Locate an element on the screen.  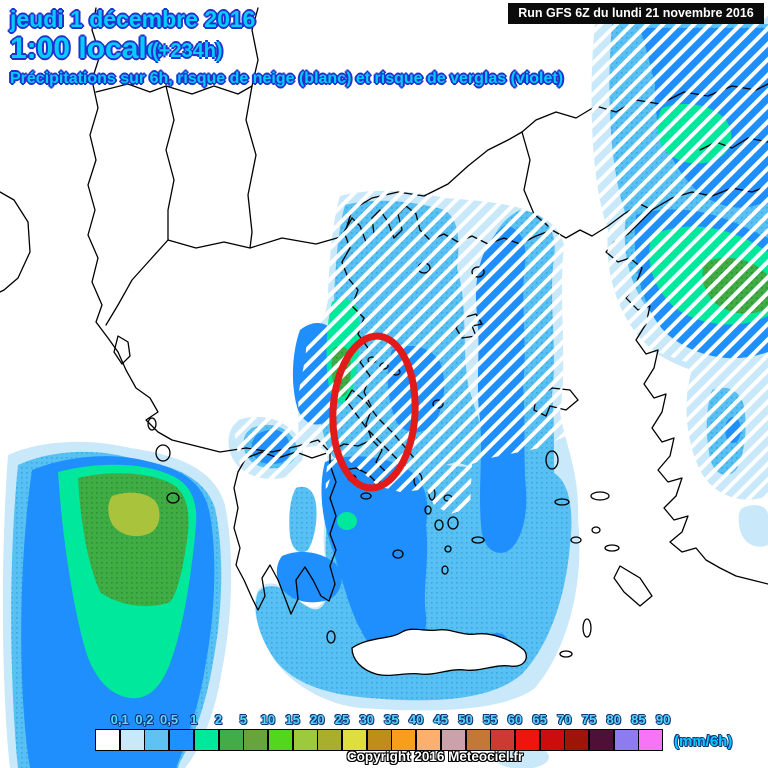
forecast-date: jeudi 1 décembre 2016 is located at coordinates (133, 19).